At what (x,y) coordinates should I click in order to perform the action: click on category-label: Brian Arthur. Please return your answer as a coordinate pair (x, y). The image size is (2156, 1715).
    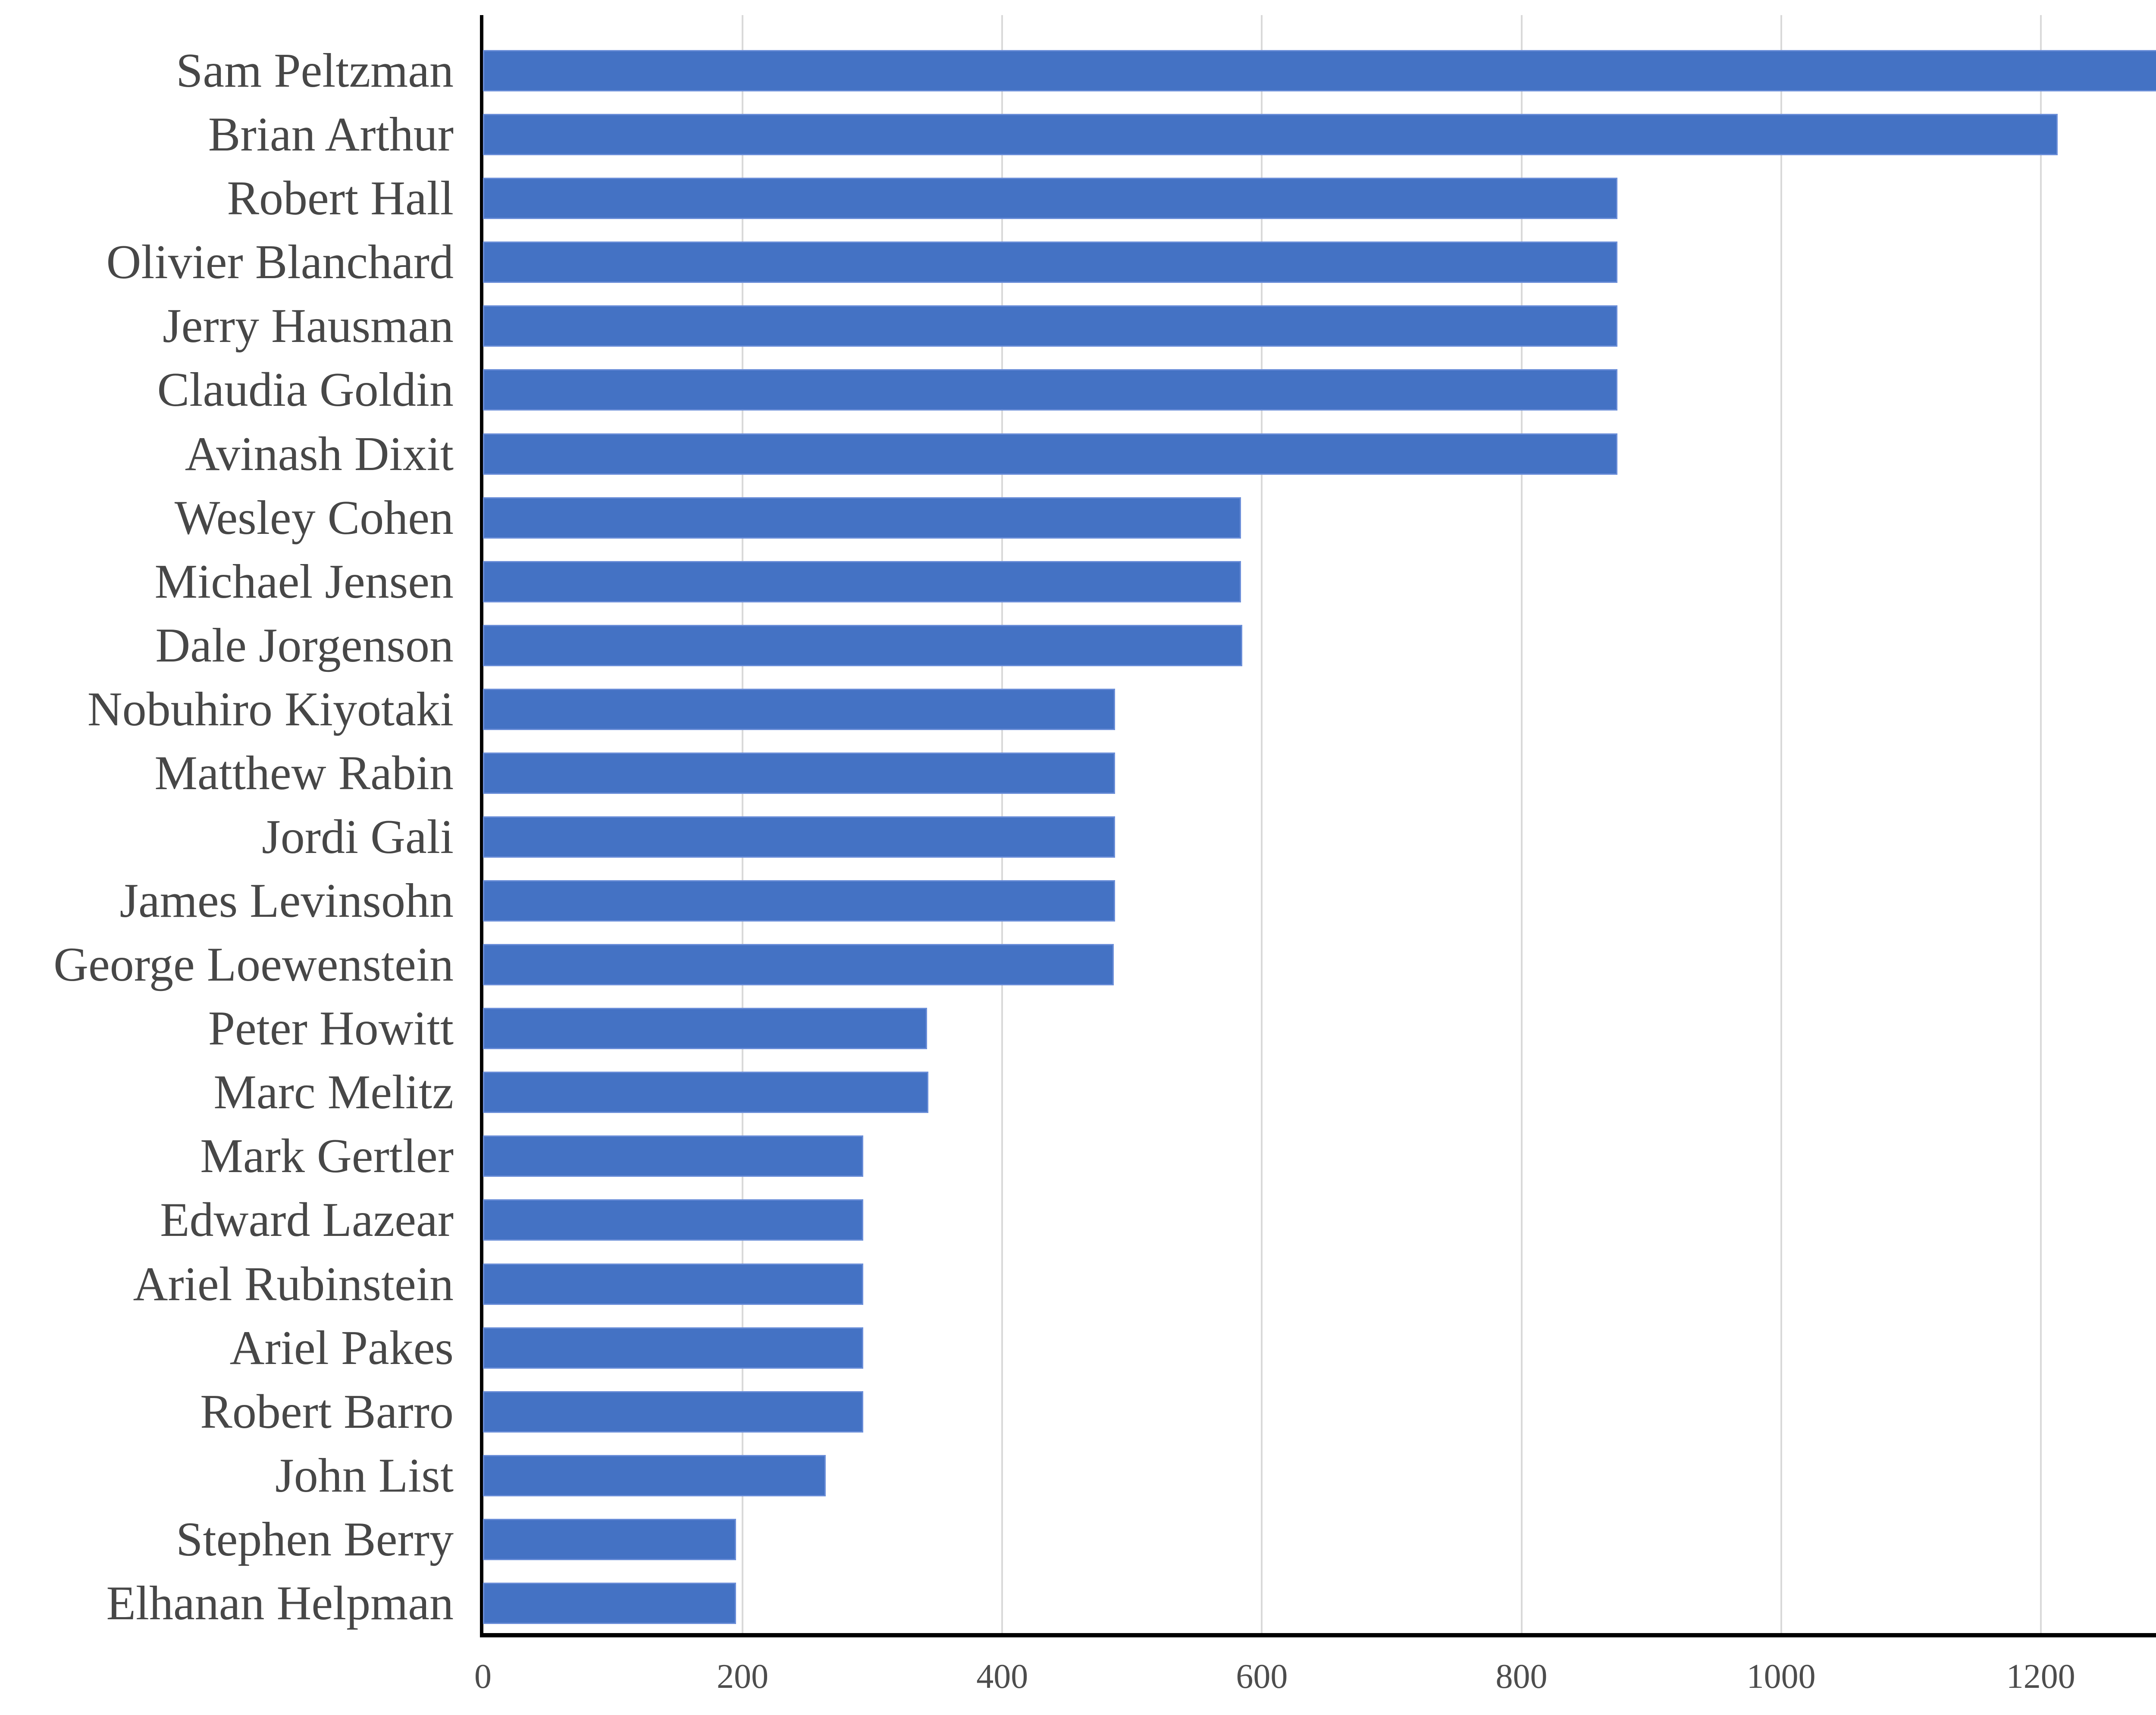
    Looking at the image, I should click on (331, 135).